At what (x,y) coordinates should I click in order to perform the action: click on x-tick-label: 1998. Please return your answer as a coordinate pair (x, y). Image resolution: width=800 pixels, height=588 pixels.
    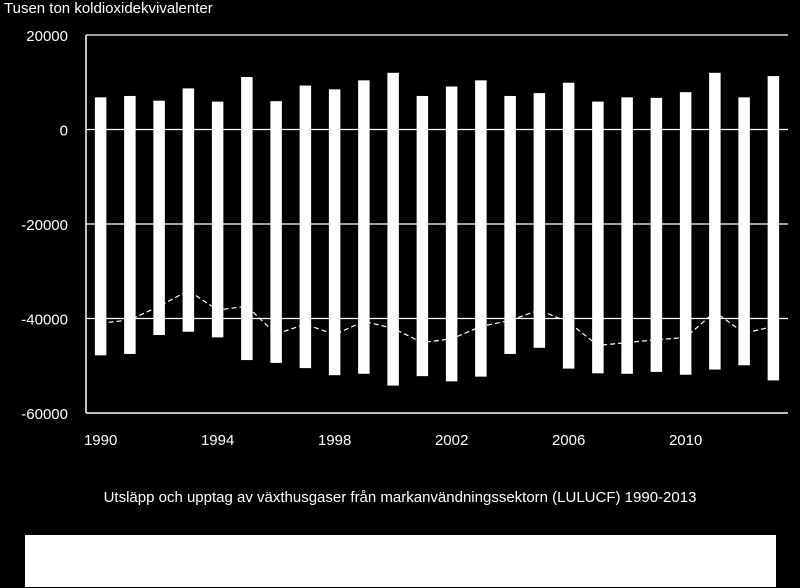
    Looking at the image, I should click on (334, 440).